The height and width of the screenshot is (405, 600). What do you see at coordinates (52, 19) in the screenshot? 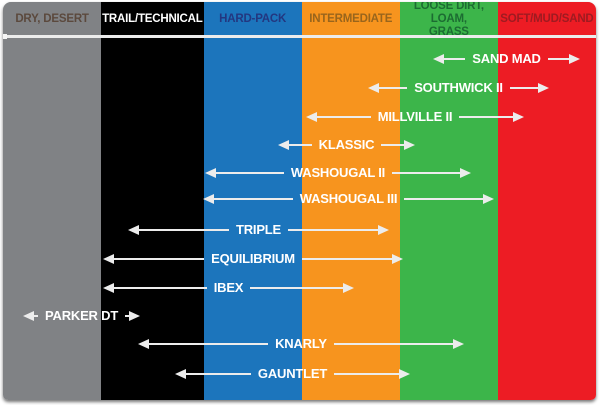
I see `column-header-label: DRY, DESERT` at bounding box center [52, 19].